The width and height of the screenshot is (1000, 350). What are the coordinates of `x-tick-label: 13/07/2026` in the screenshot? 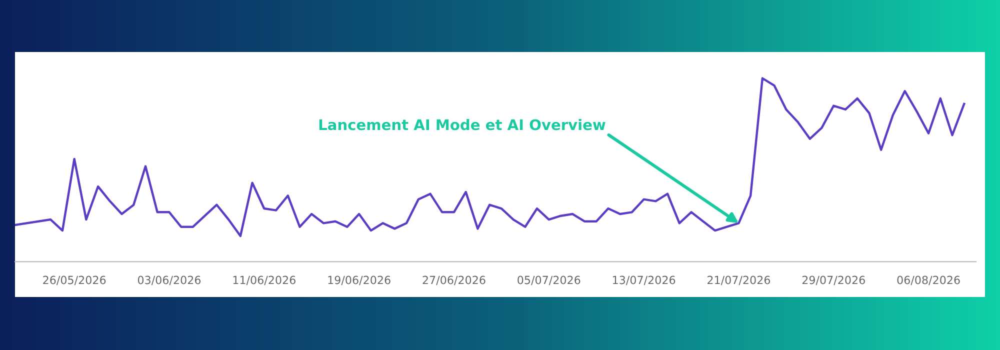 It's located at (644, 281).